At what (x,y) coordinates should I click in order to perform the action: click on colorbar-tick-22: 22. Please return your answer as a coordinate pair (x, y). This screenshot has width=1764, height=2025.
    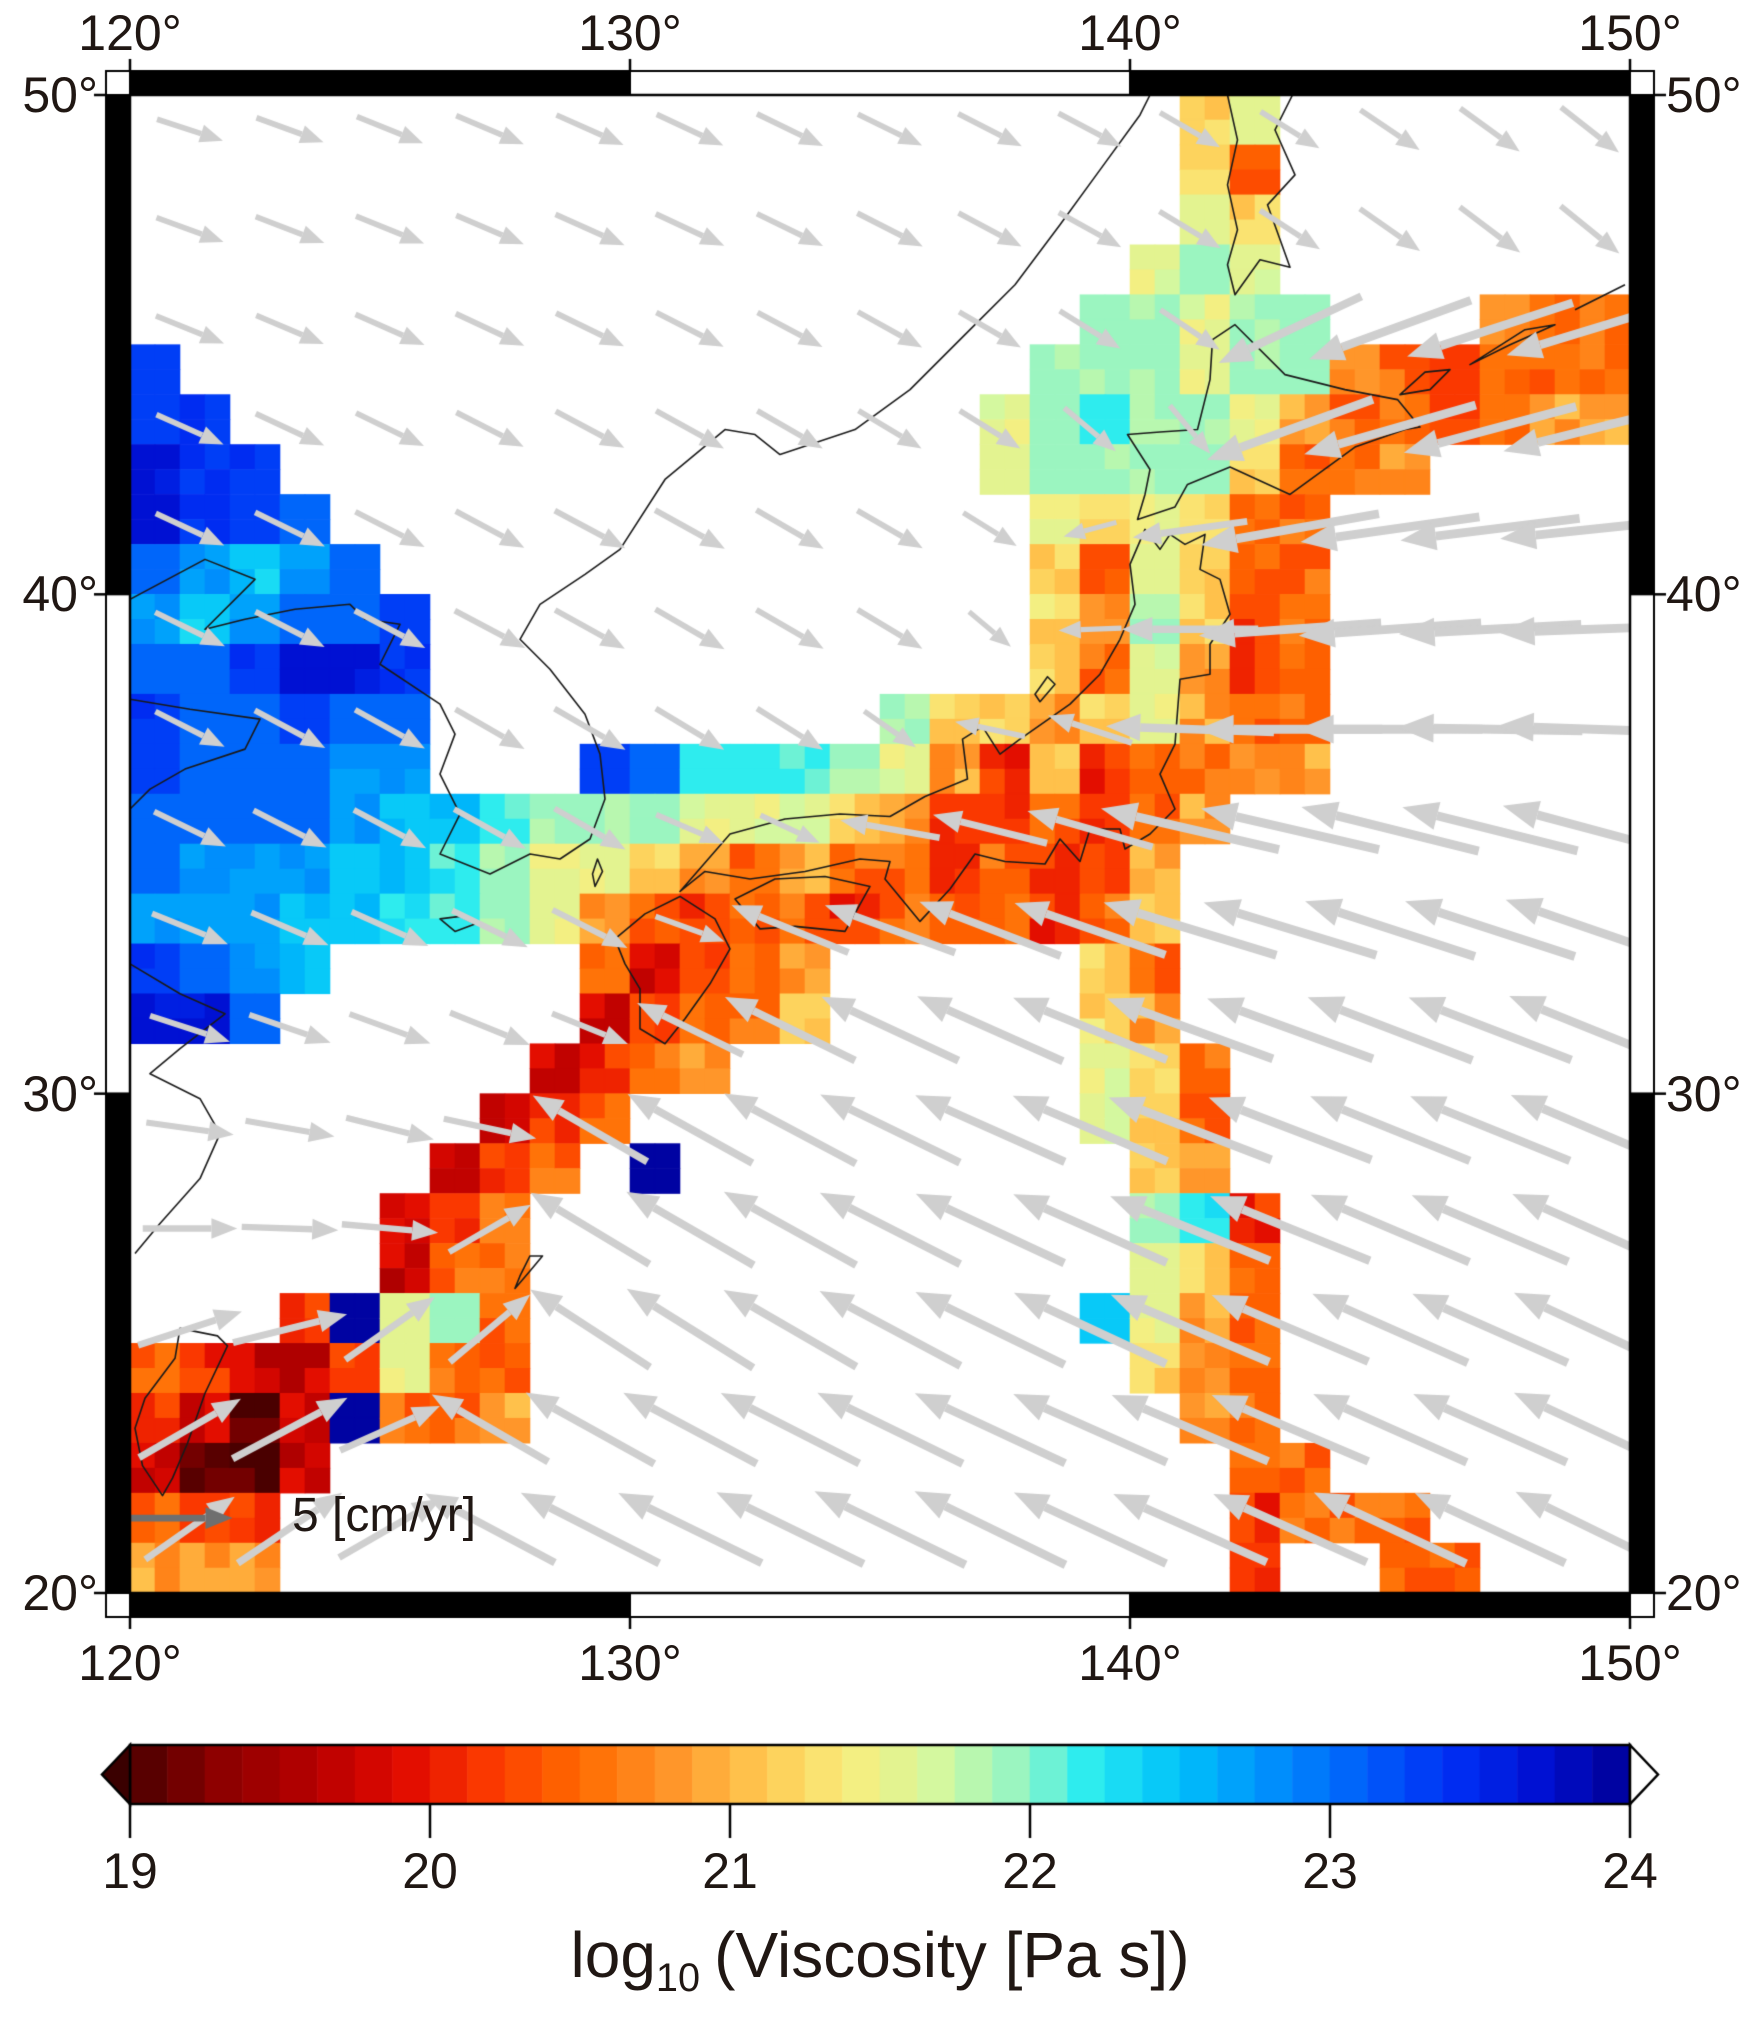
    Looking at the image, I should click on (1030, 1871).